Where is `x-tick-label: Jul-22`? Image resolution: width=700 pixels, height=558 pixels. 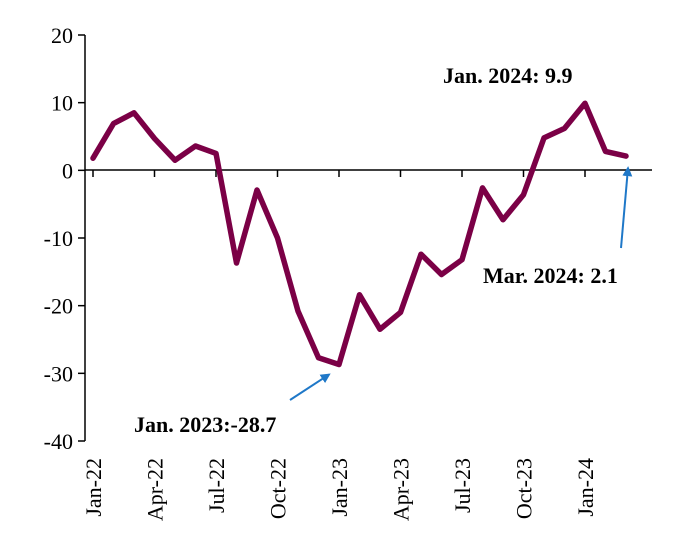 x-tick-label: Jul-22 is located at coordinates (216, 485).